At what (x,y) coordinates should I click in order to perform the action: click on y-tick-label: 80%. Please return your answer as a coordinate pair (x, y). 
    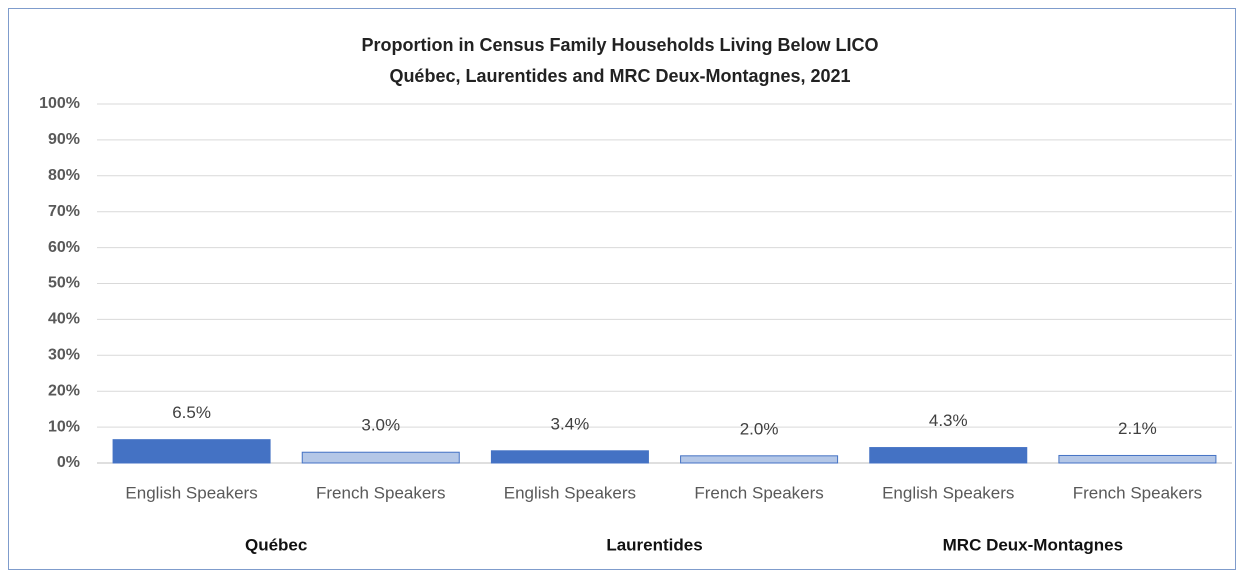
    Looking at the image, I should click on (64, 175).